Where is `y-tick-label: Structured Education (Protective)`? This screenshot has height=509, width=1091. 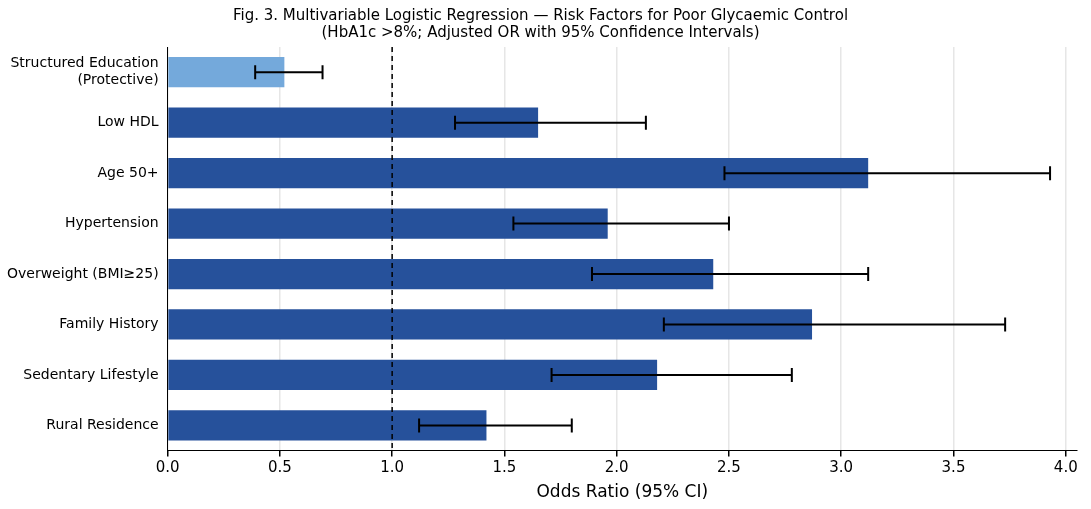 y-tick-label: Structured Education (Protective) is located at coordinates (84, 71).